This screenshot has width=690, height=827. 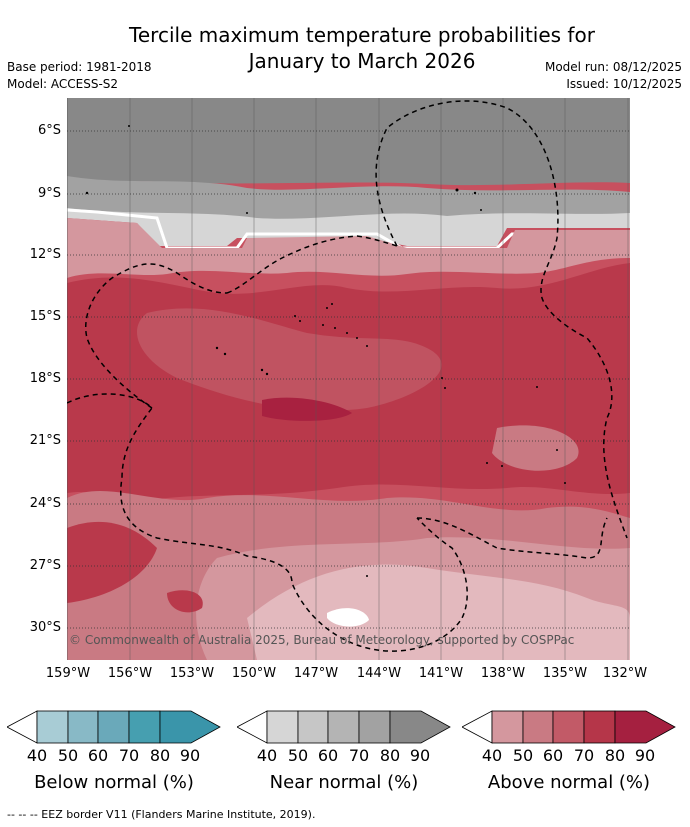 I want to click on above-normal-70-patch, so click(x=289, y=359).